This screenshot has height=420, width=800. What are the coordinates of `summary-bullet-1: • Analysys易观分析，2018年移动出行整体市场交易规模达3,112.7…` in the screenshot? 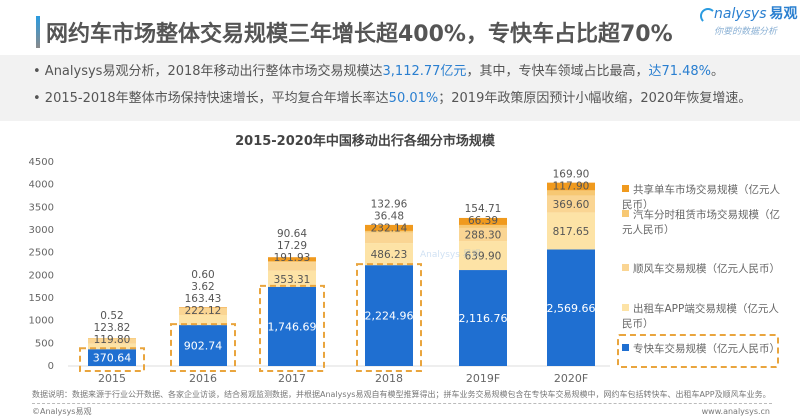 It's located at (378, 72).